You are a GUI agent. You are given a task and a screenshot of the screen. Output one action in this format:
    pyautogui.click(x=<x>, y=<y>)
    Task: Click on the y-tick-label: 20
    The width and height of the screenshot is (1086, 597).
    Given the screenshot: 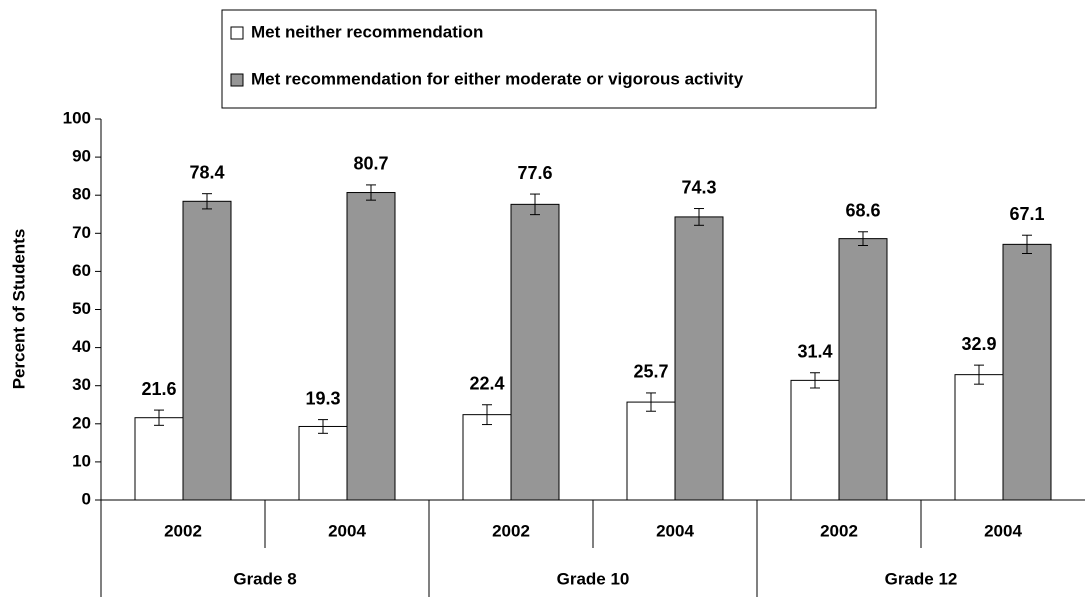 What is the action you would take?
    pyautogui.click(x=81, y=422)
    